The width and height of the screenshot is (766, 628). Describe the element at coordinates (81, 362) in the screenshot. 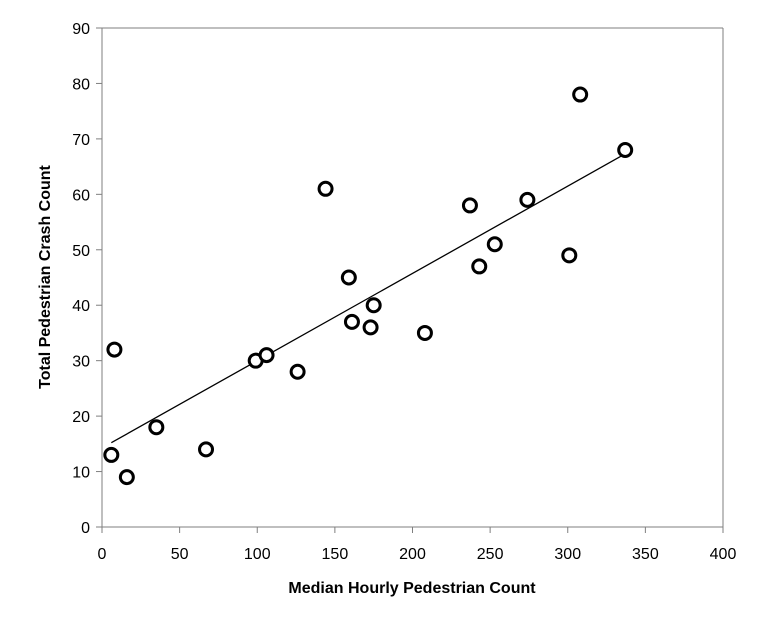

I see `y-tick-label: 30` at that location.